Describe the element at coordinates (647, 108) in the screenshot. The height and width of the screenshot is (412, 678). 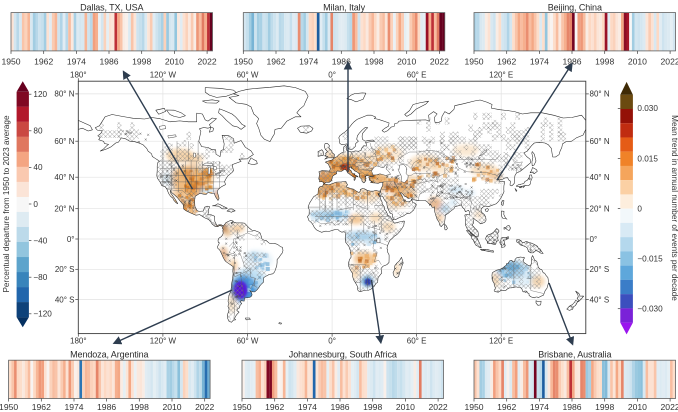
I see `svg-text: 0.030` at that location.